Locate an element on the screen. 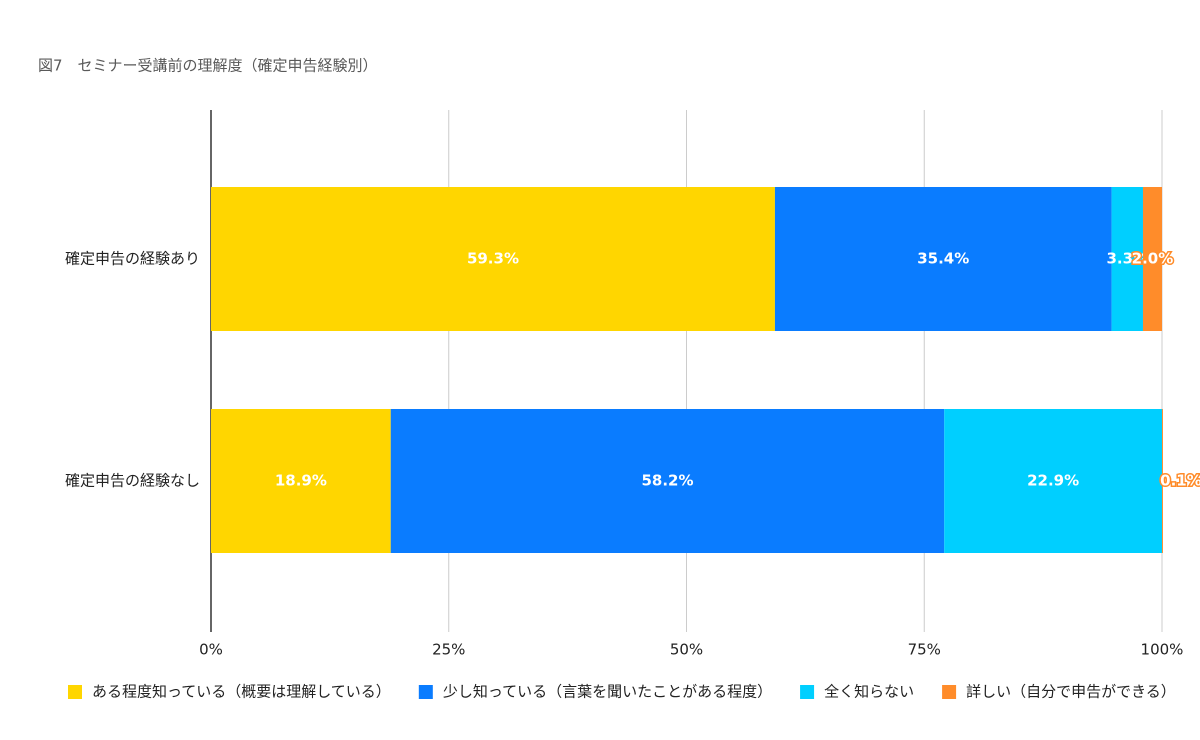 The image size is (1200, 740). data-label: 35.4% is located at coordinates (943, 259).